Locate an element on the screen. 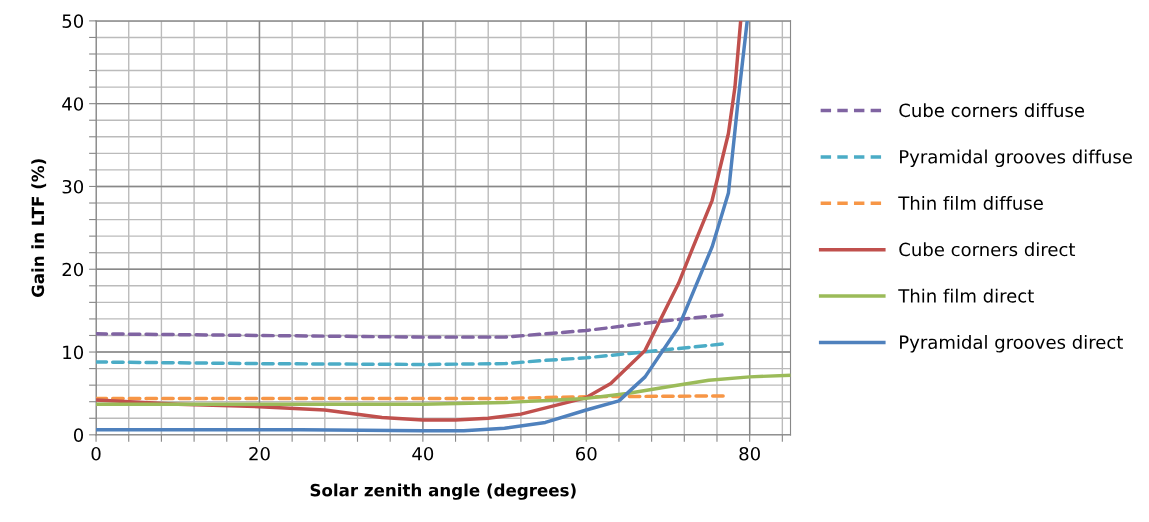 This screenshot has width=1149, height=522. legend-label: Cube corners diffuse is located at coordinates (992, 110).